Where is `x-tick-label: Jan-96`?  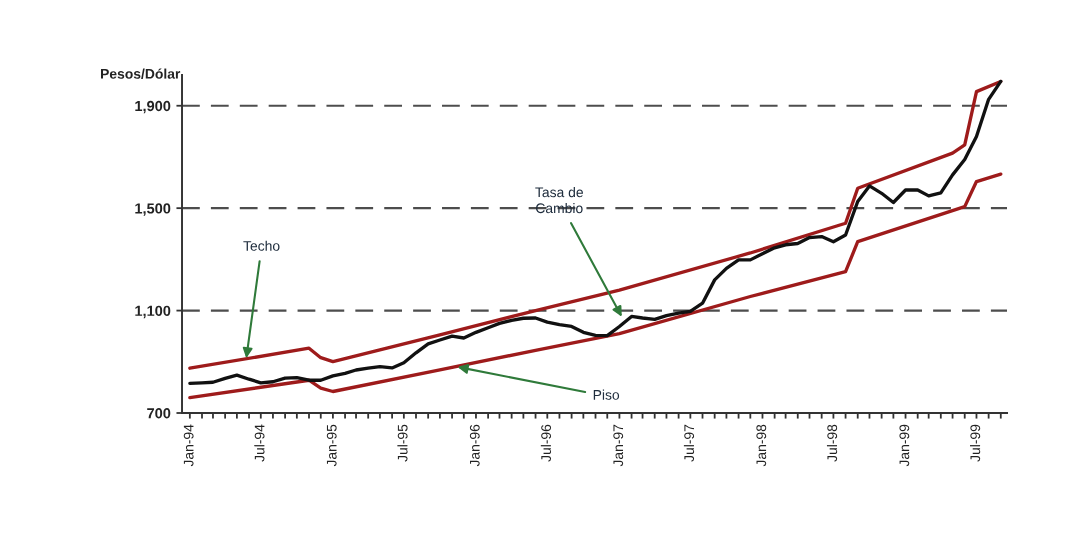 x-tick-label: Jan-96 is located at coordinates (474, 445).